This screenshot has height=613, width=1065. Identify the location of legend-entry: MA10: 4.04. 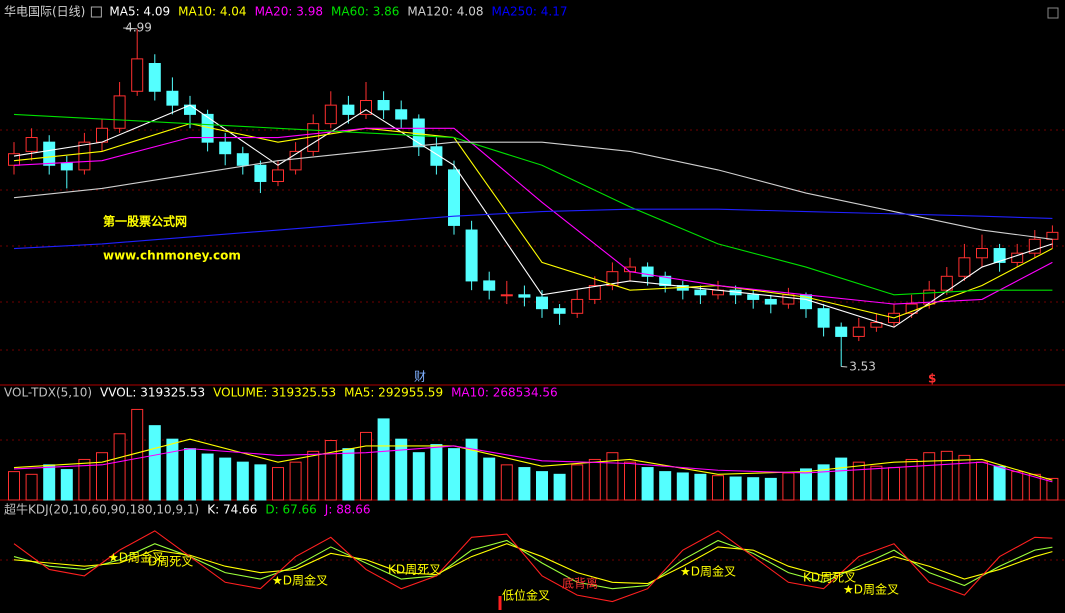
(212, 12).